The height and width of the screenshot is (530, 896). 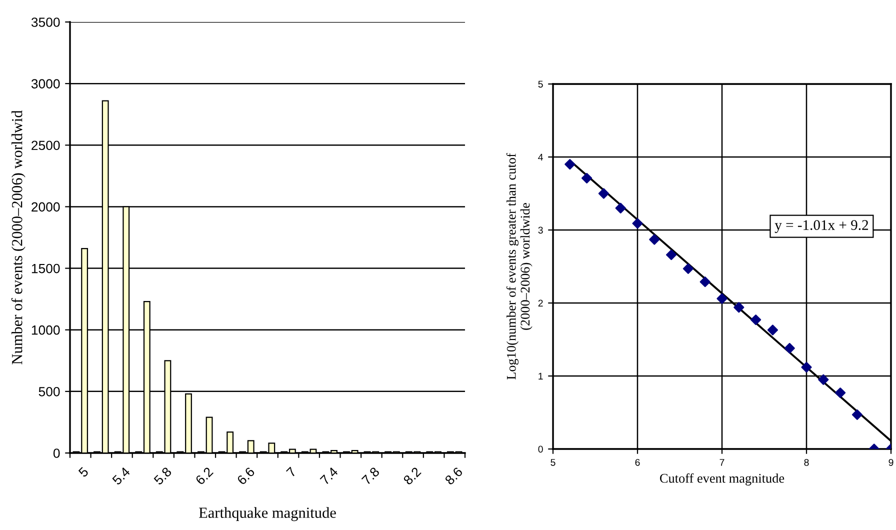 What do you see at coordinates (637, 462) in the screenshot?
I see `x-tick-label: 6` at bounding box center [637, 462].